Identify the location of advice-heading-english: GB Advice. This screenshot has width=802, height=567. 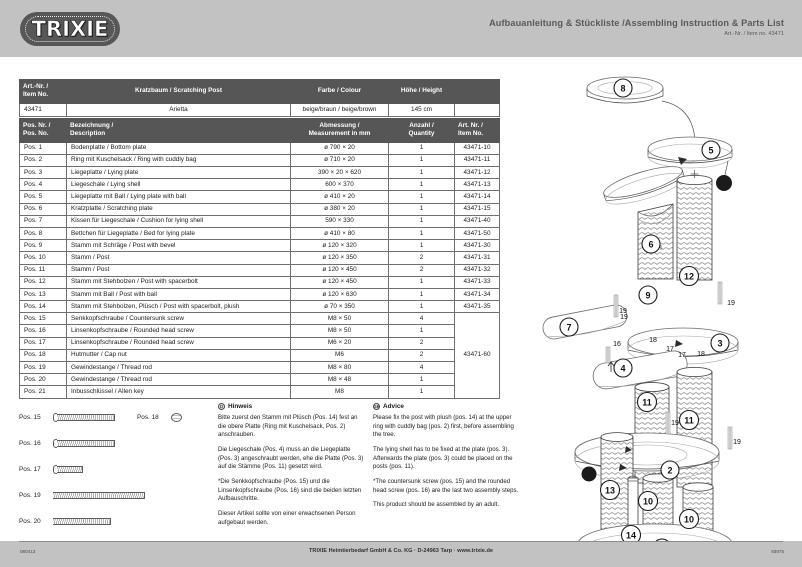
(446, 406).